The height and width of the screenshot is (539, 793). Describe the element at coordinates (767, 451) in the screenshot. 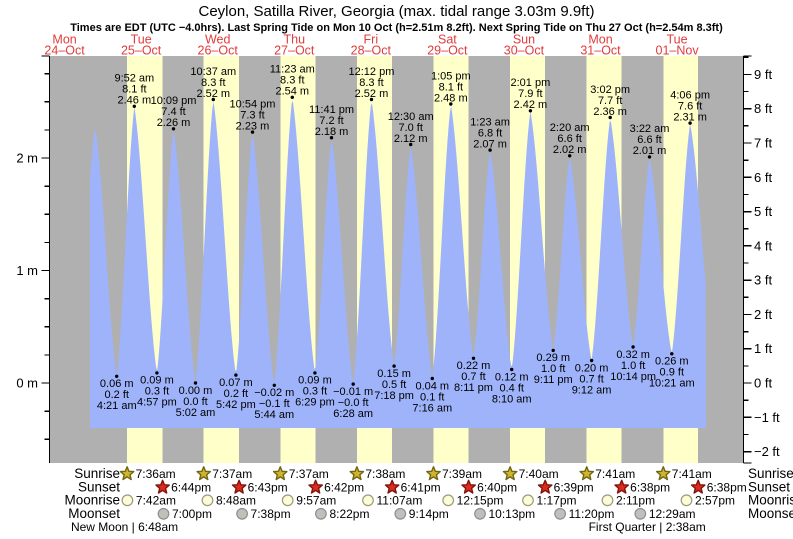

I see `right-axis-tick-label: −2 ft` at that location.